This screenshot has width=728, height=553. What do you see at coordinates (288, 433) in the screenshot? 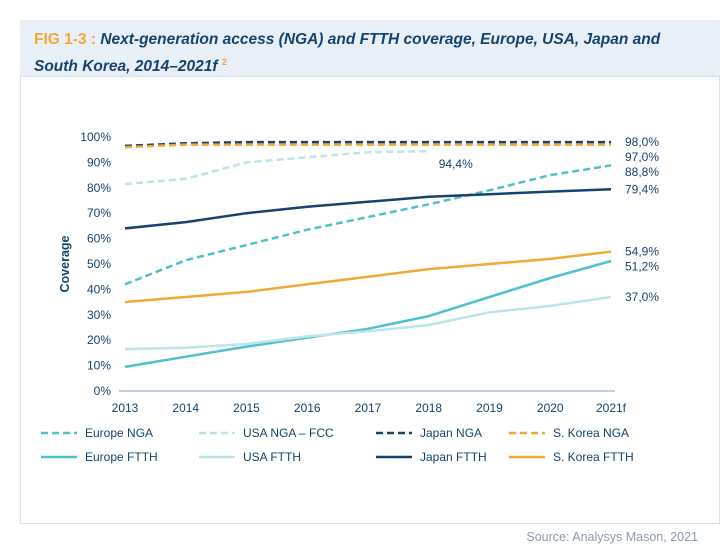
I see `legend-label: USA NGA – FCC` at bounding box center [288, 433].